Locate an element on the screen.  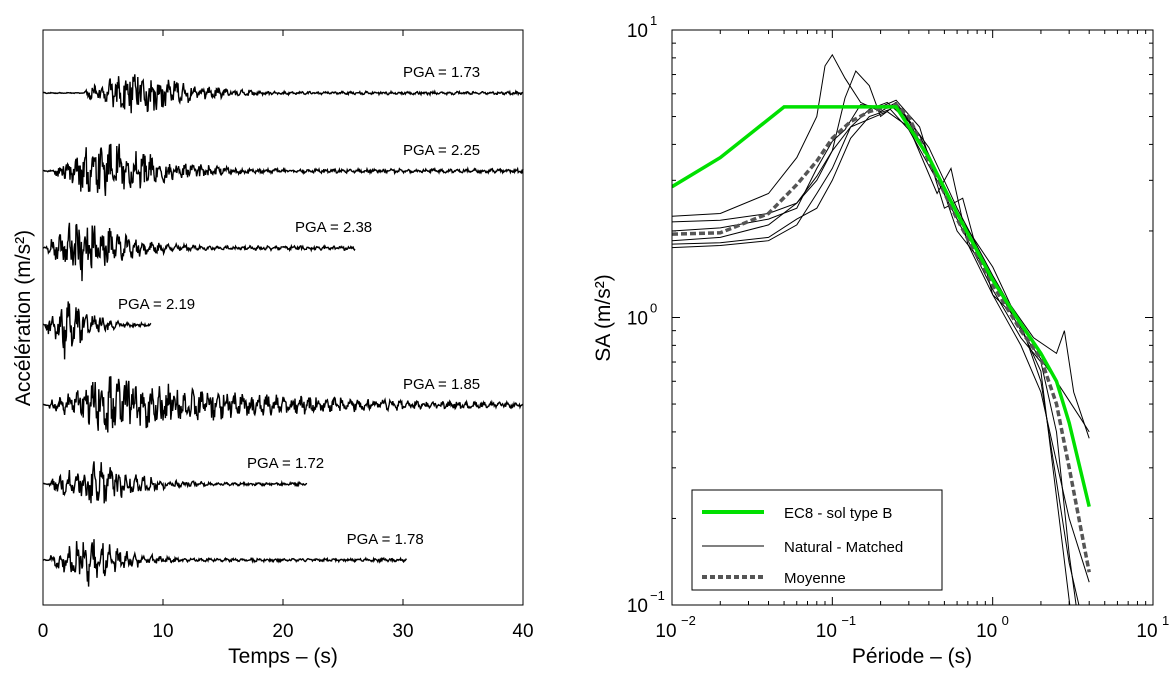
left-y-axis-label: Accélération (m/s²) is located at coordinates (23, 318).